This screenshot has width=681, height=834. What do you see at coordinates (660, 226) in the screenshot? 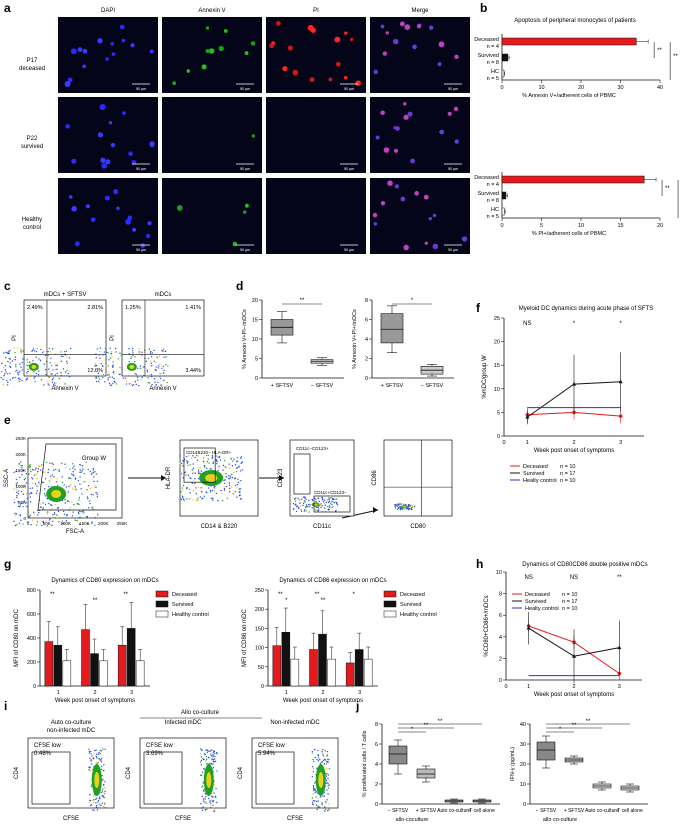
I see `x-tick-label: 20` at bounding box center [660, 226].